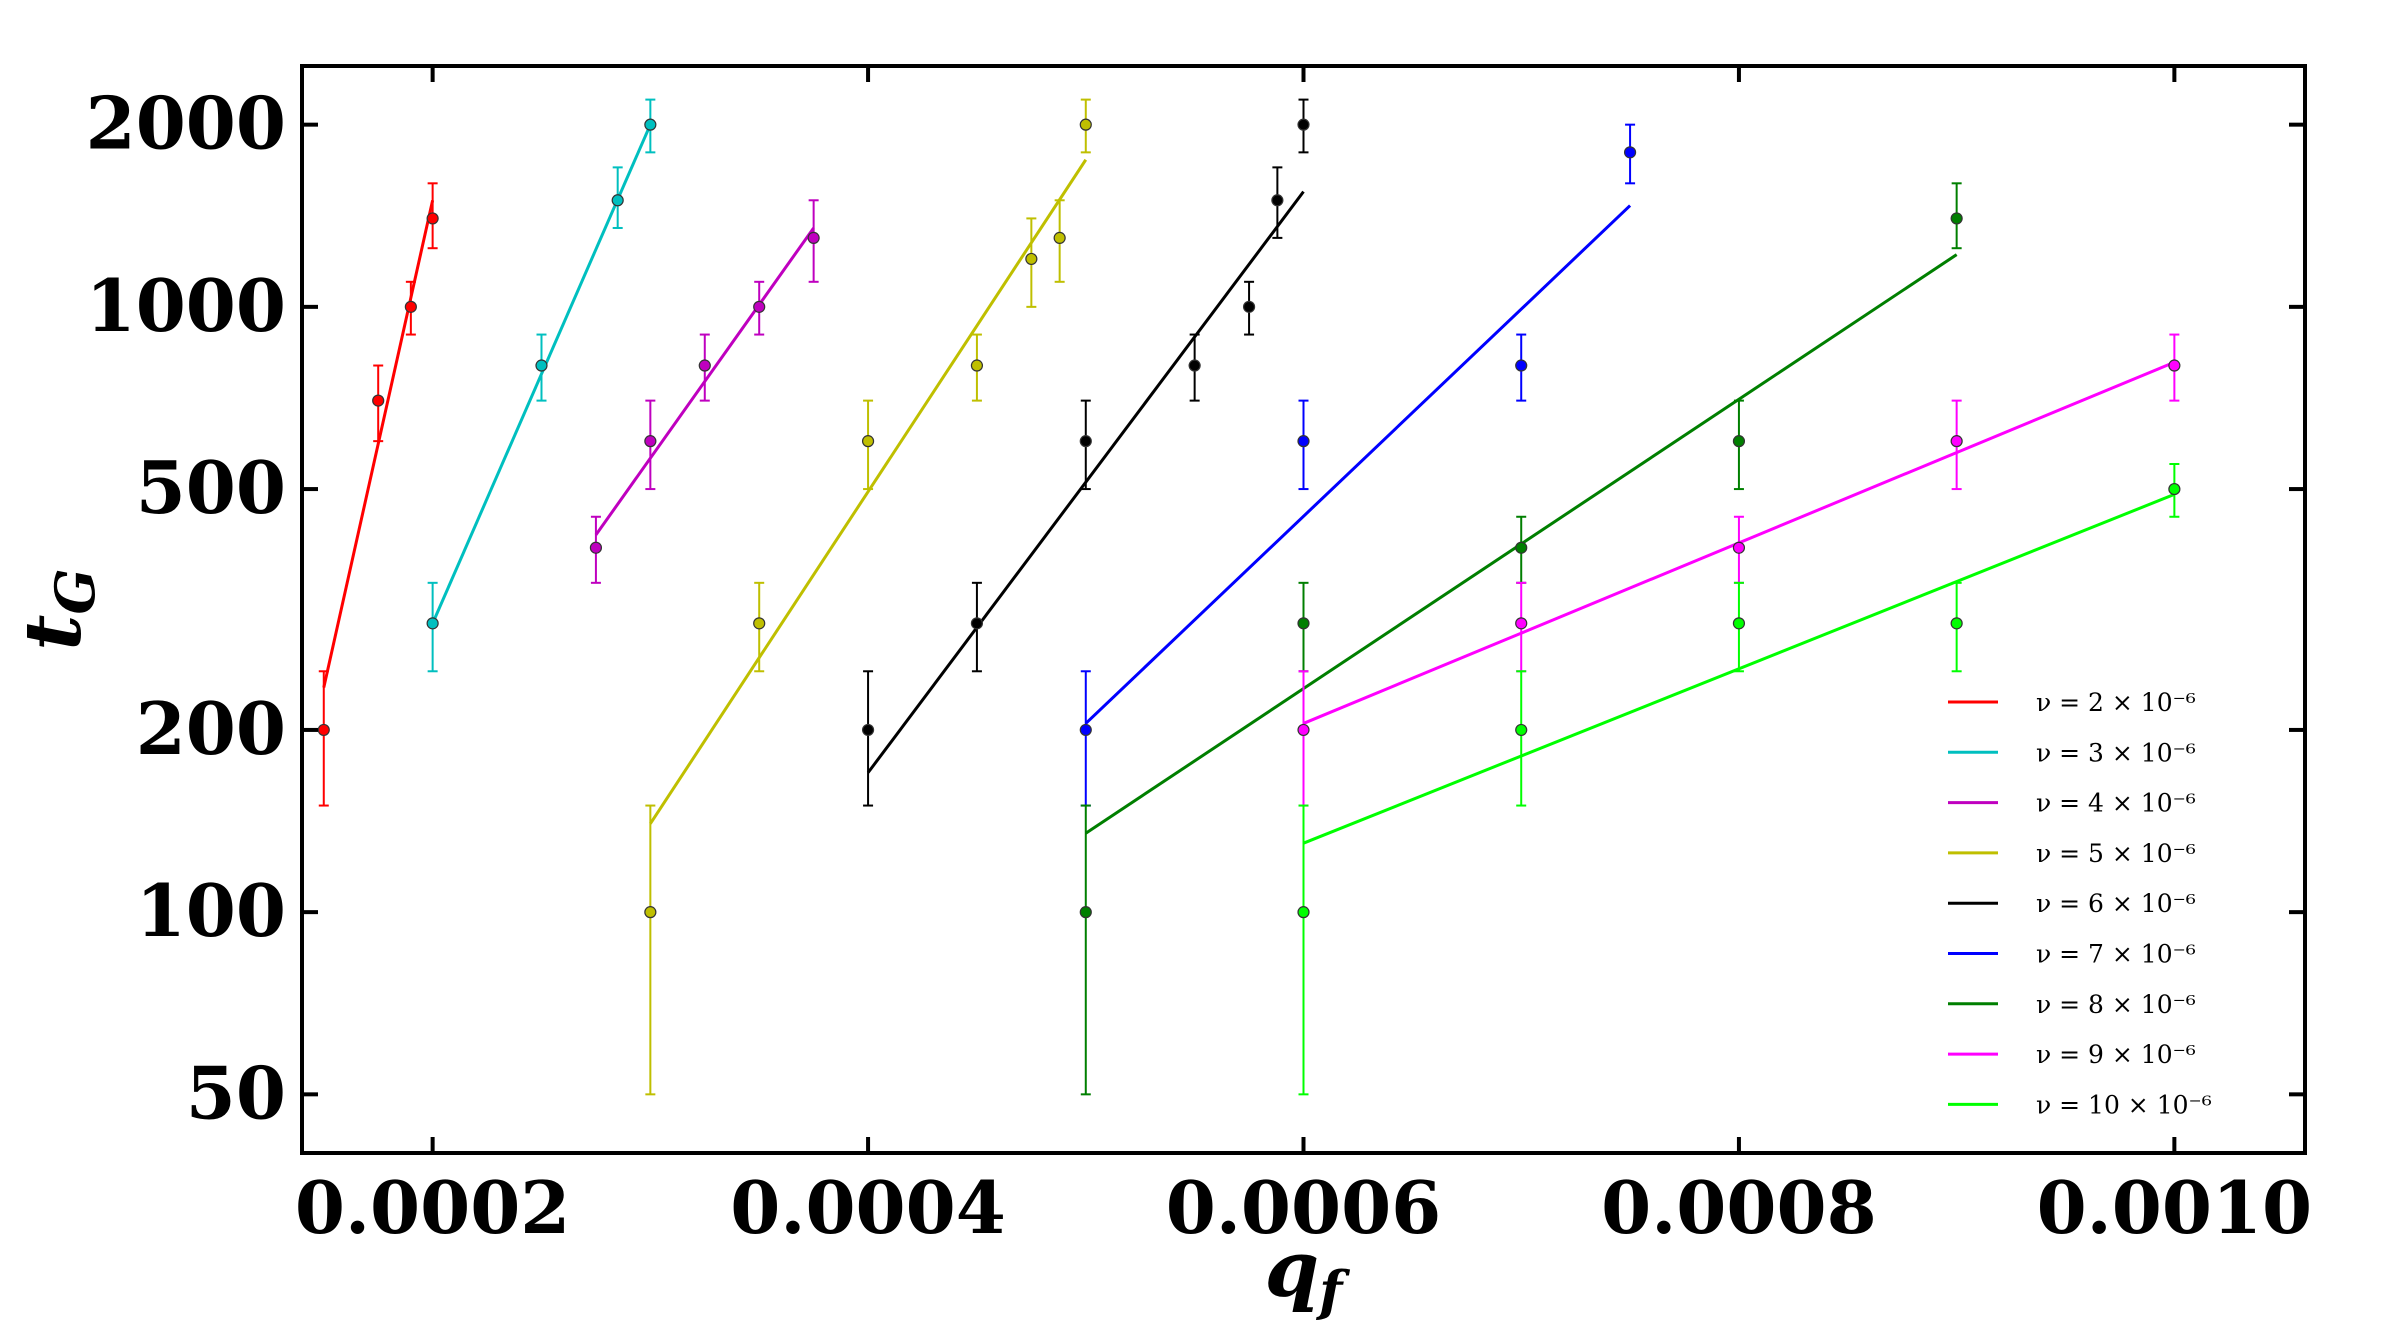 This screenshot has width=2400, height=1328. Describe the element at coordinates (2116, 803) in the screenshot. I see `legend-entry: ν = 4 × 10⁻⁶` at that location.